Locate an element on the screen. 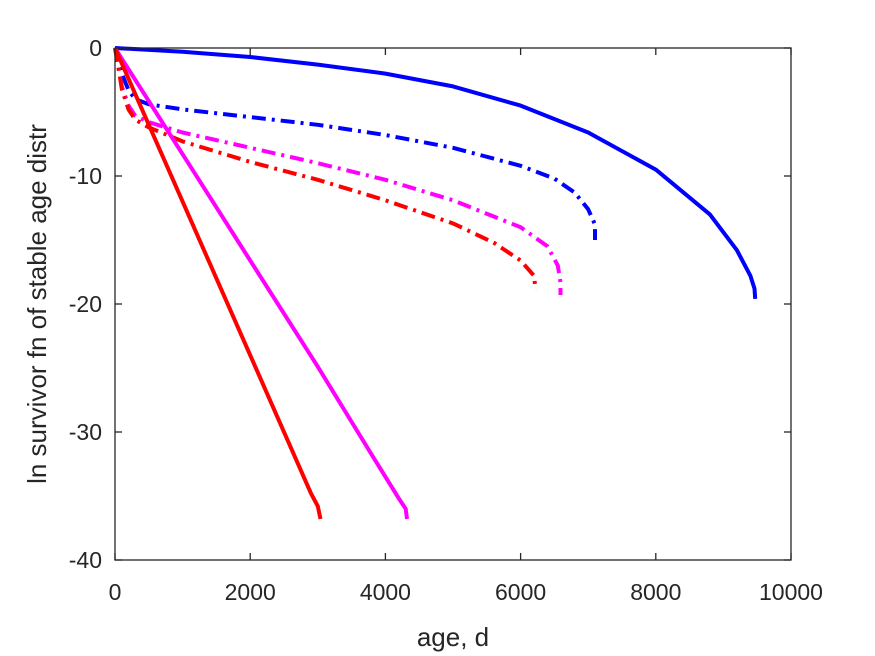 The width and height of the screenshot is (875, 656). y-tick-label: -30 is located at coordinates (85, 432).